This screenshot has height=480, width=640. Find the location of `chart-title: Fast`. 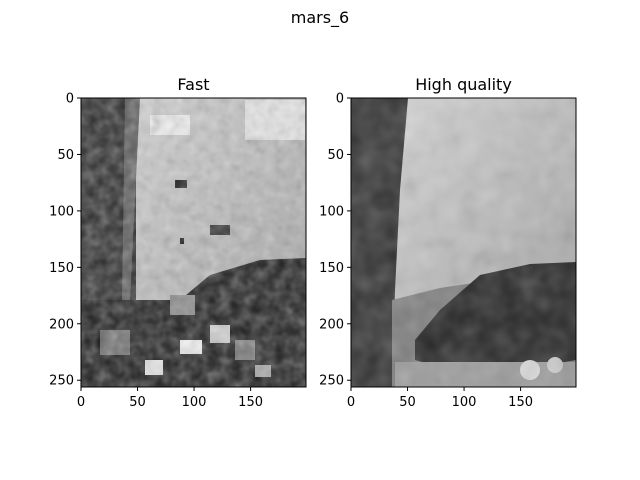

chart-title: Fast is located at coordinates (193, 84).